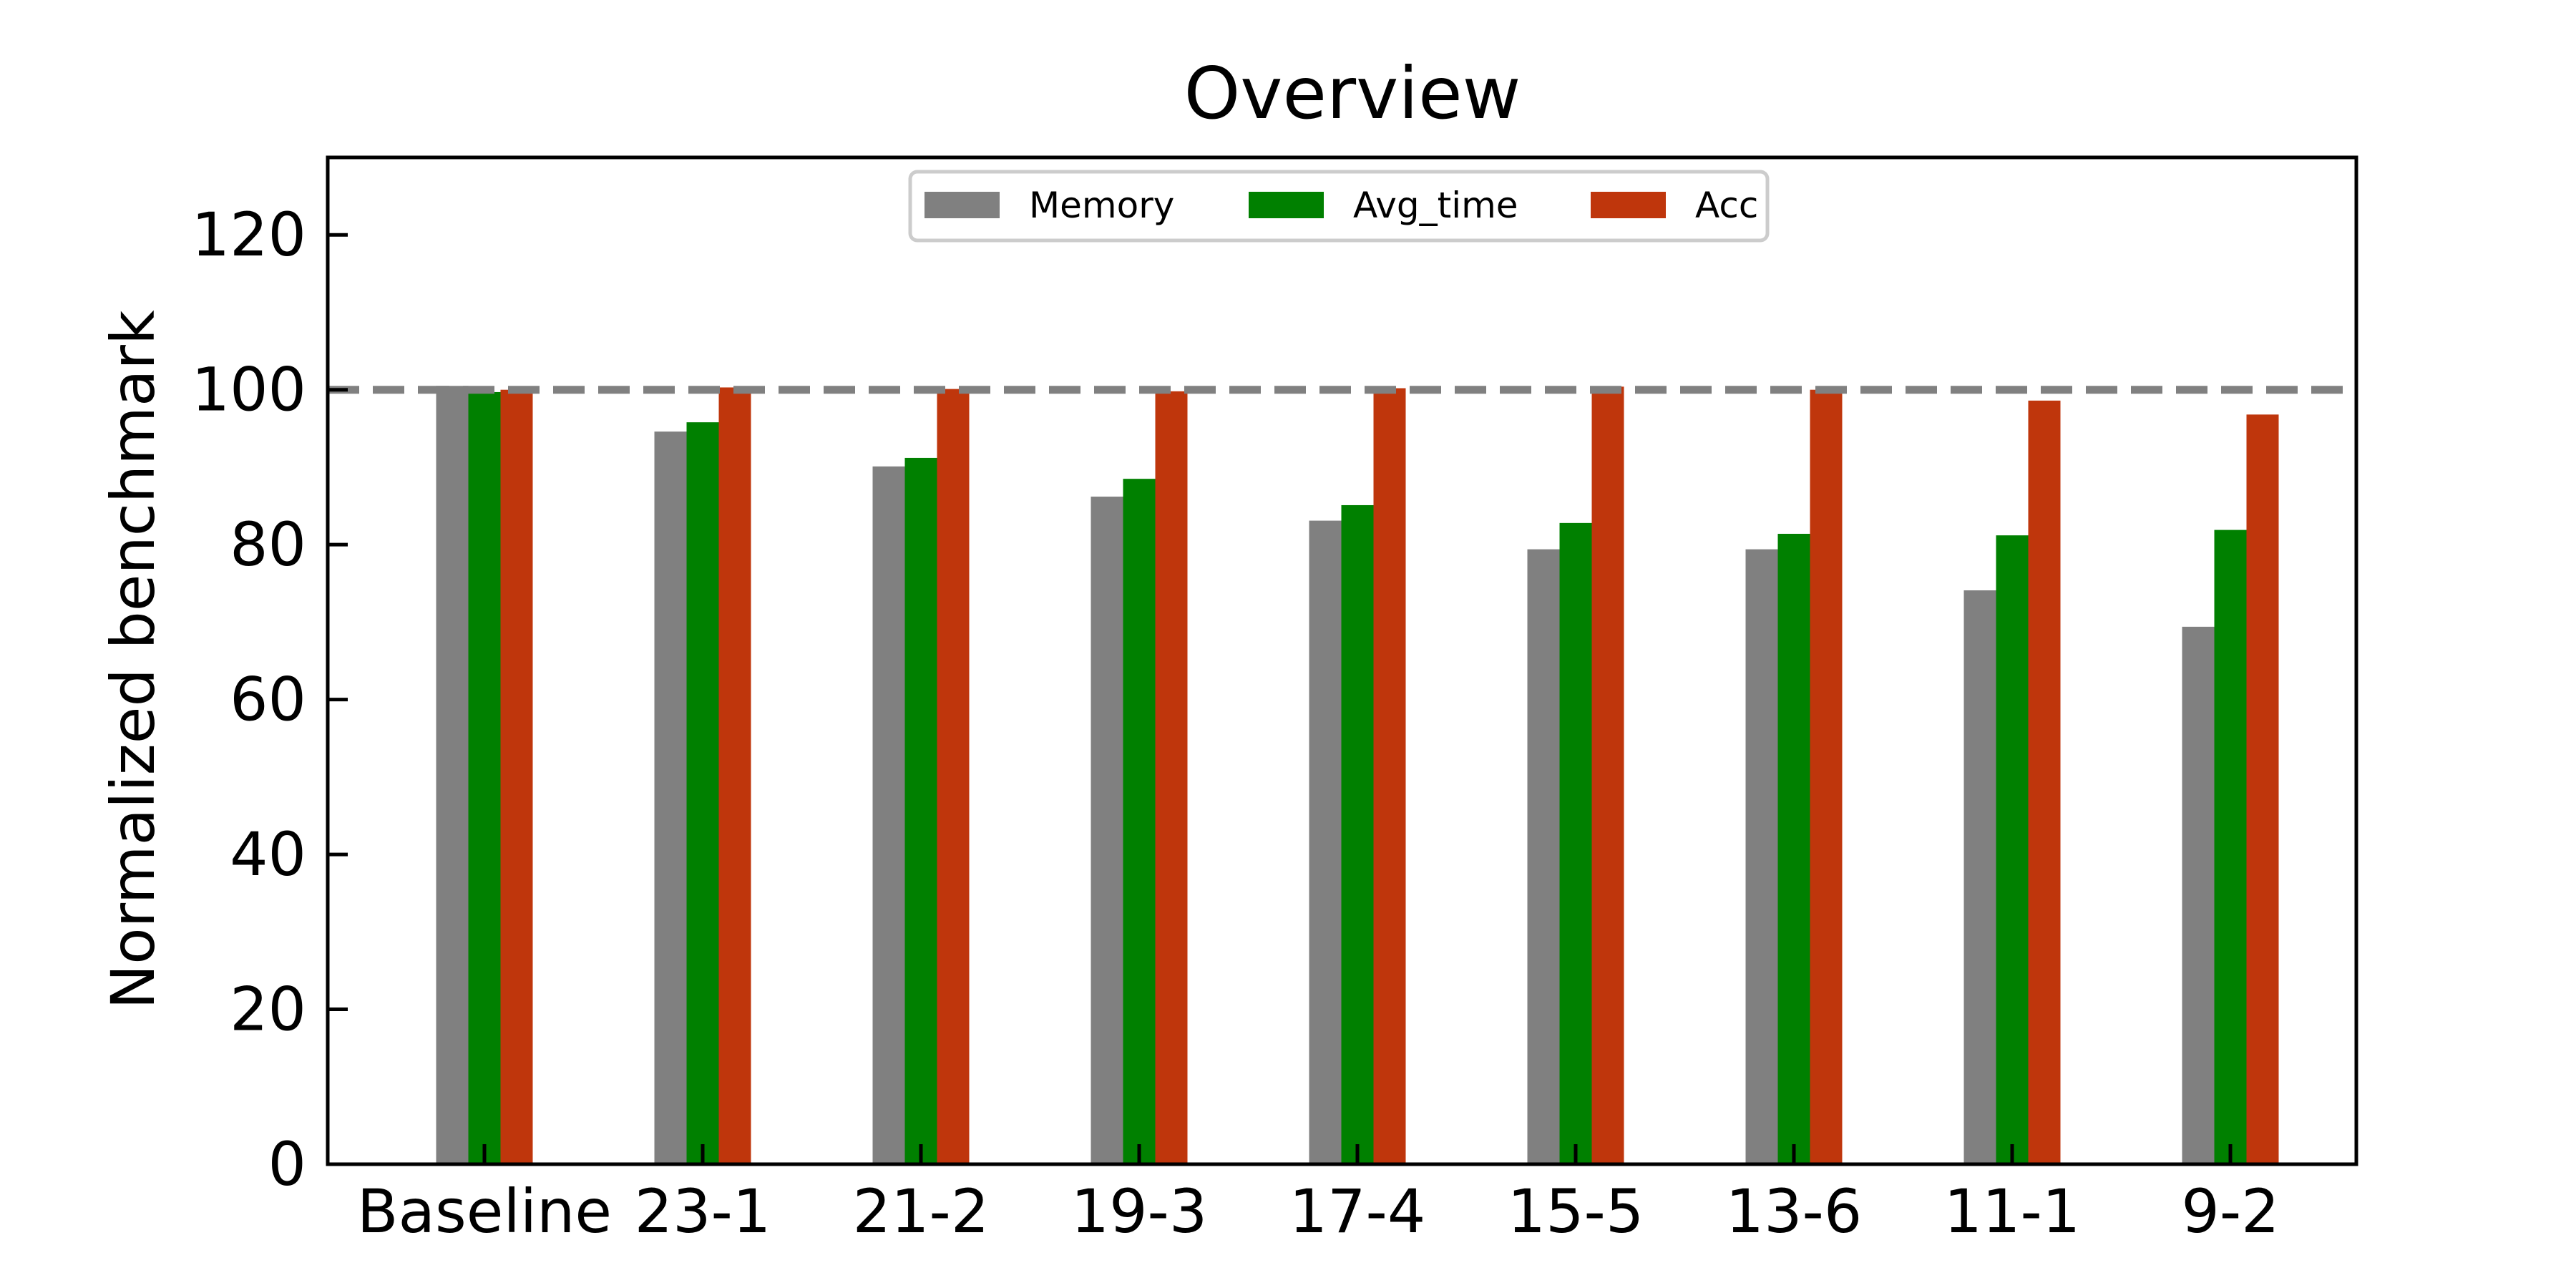 The image size is (2576, 1288). I want to click on x-tick-label-17-4: 17-4, so click(1357, 1211).